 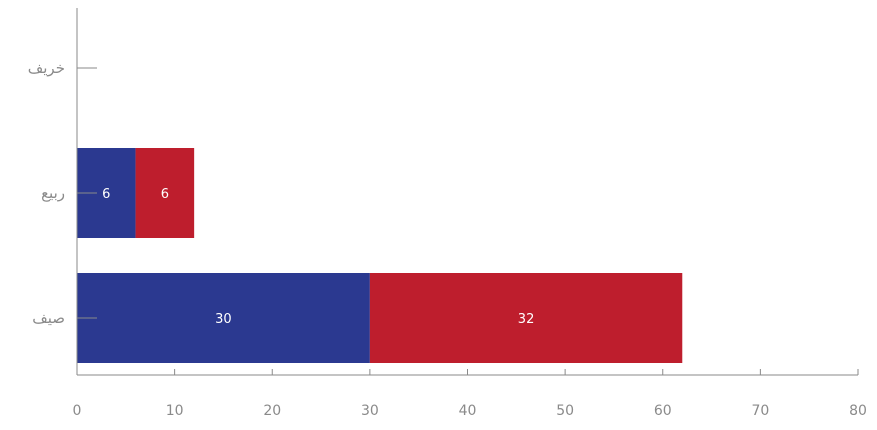 What do you see at coordinates (77, 411) in the screenshot?
I see `x-tick-label: 0` at bounding box center [77, 411].